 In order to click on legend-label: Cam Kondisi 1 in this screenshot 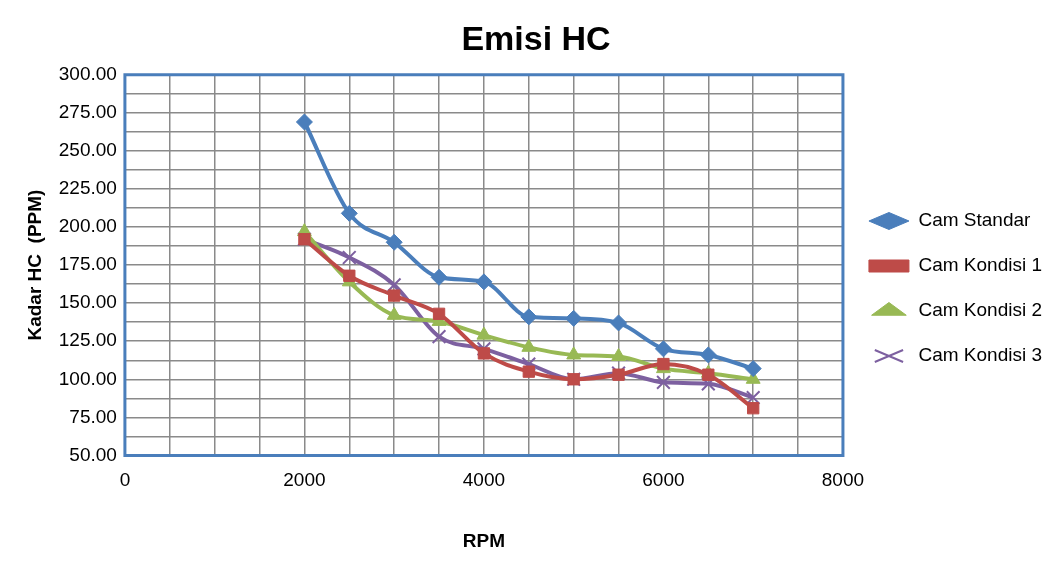, I will do `click(980, 265)`.